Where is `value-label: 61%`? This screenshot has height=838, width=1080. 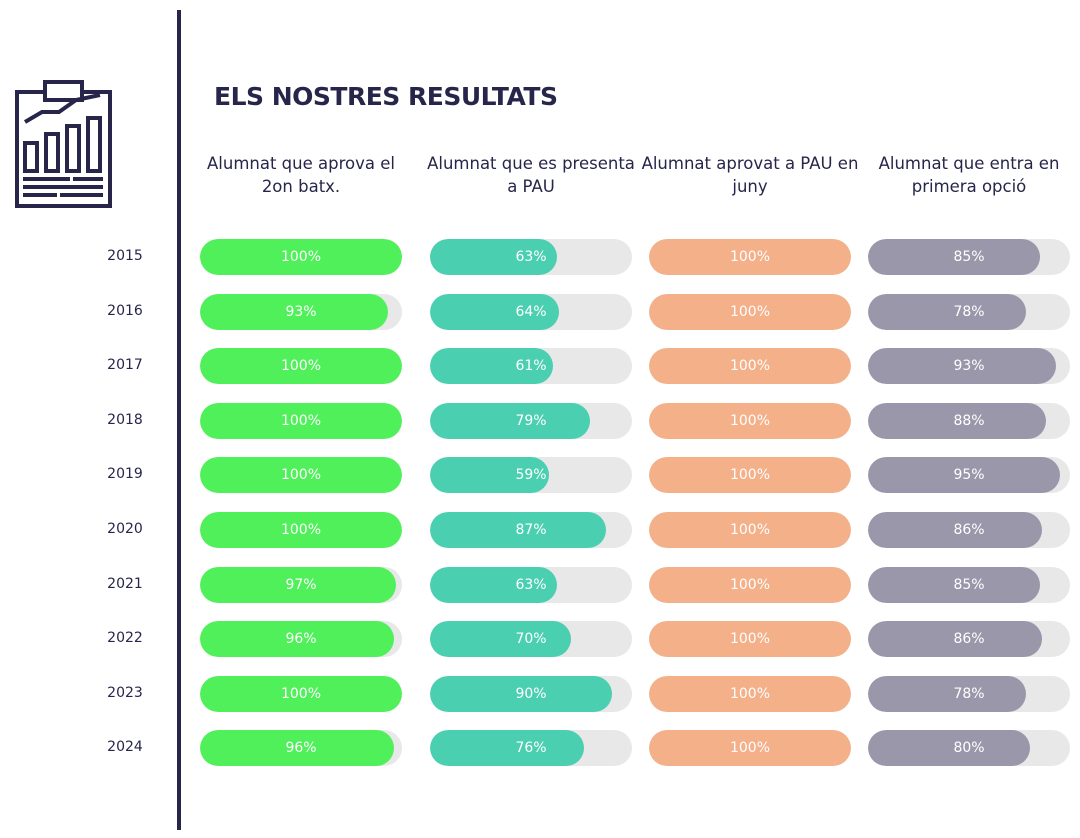 value-label: 61% is located at coordinates (531, 366).